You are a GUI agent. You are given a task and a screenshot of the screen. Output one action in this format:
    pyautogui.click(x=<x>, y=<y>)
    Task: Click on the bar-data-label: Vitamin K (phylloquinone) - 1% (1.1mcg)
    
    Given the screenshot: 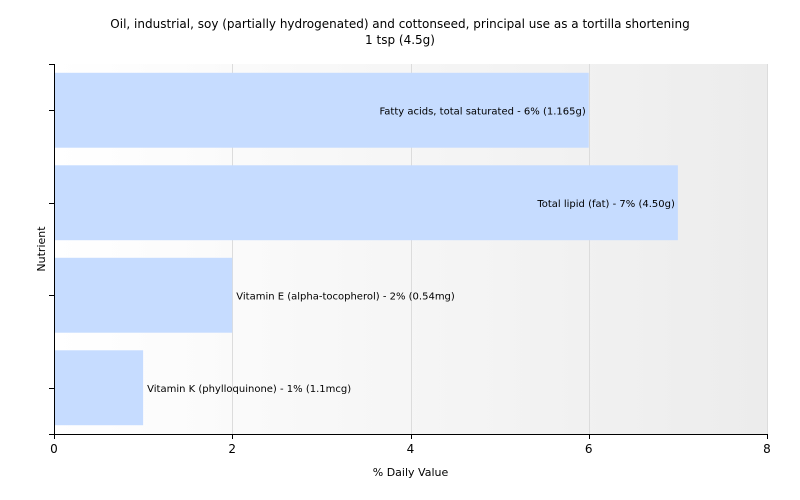 What is the action you would take?
    pyautogui.click(x=249, y=389)
    